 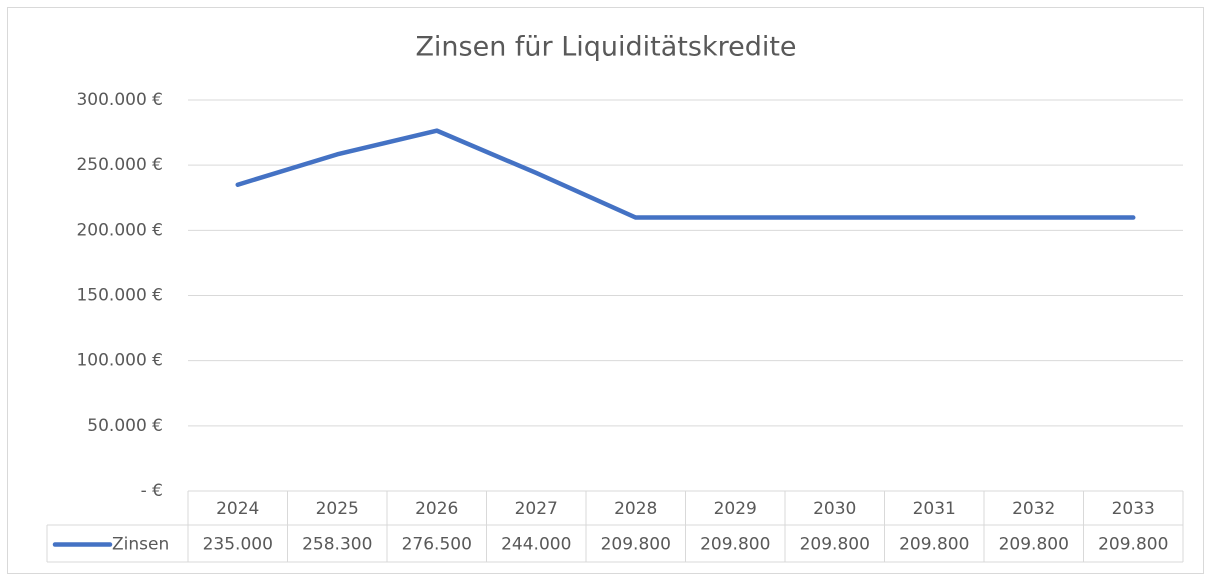 I want to click on table-value: 244.000, so click(x=536, y=545).